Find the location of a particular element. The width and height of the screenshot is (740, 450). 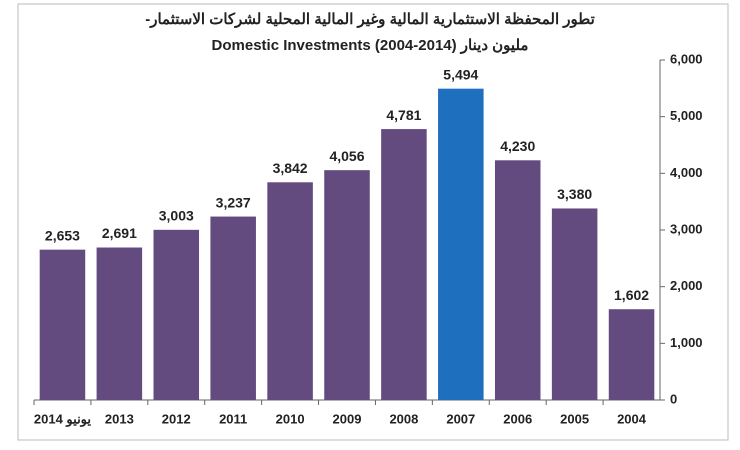

x-tick-label: 2012 is located at coordinates (176, 418).